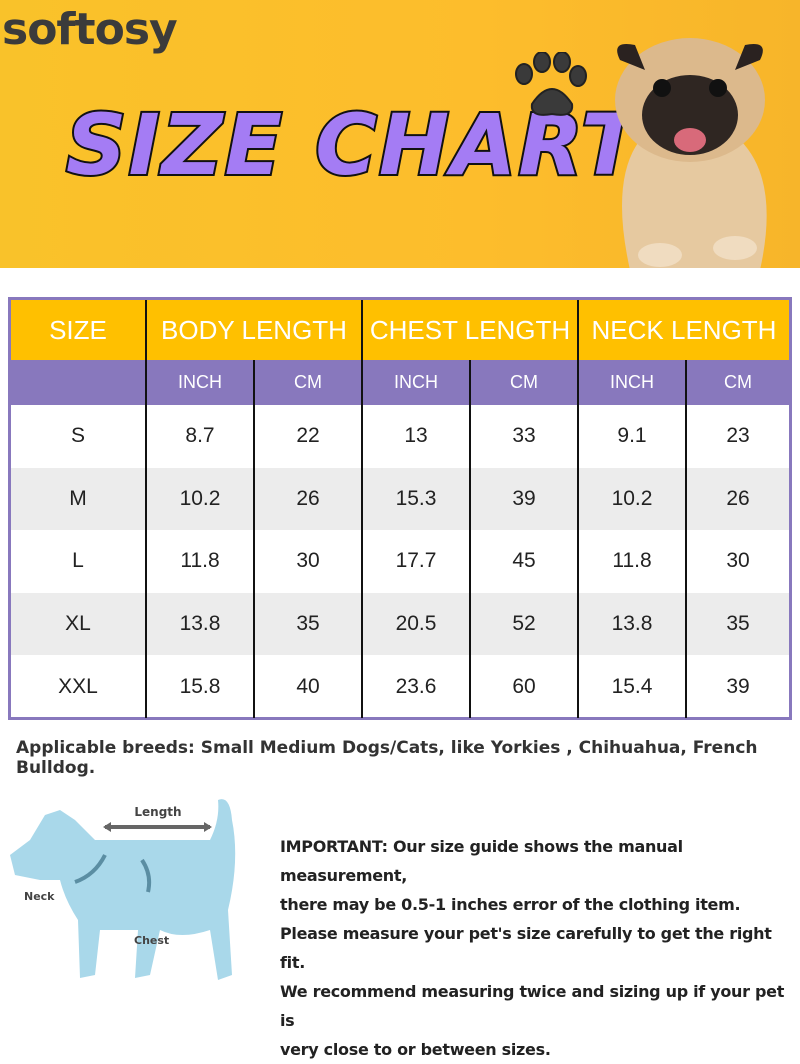  I want to click on table-row: M 10.2 26 15.3 39 10.2 26, so click(400, 499).